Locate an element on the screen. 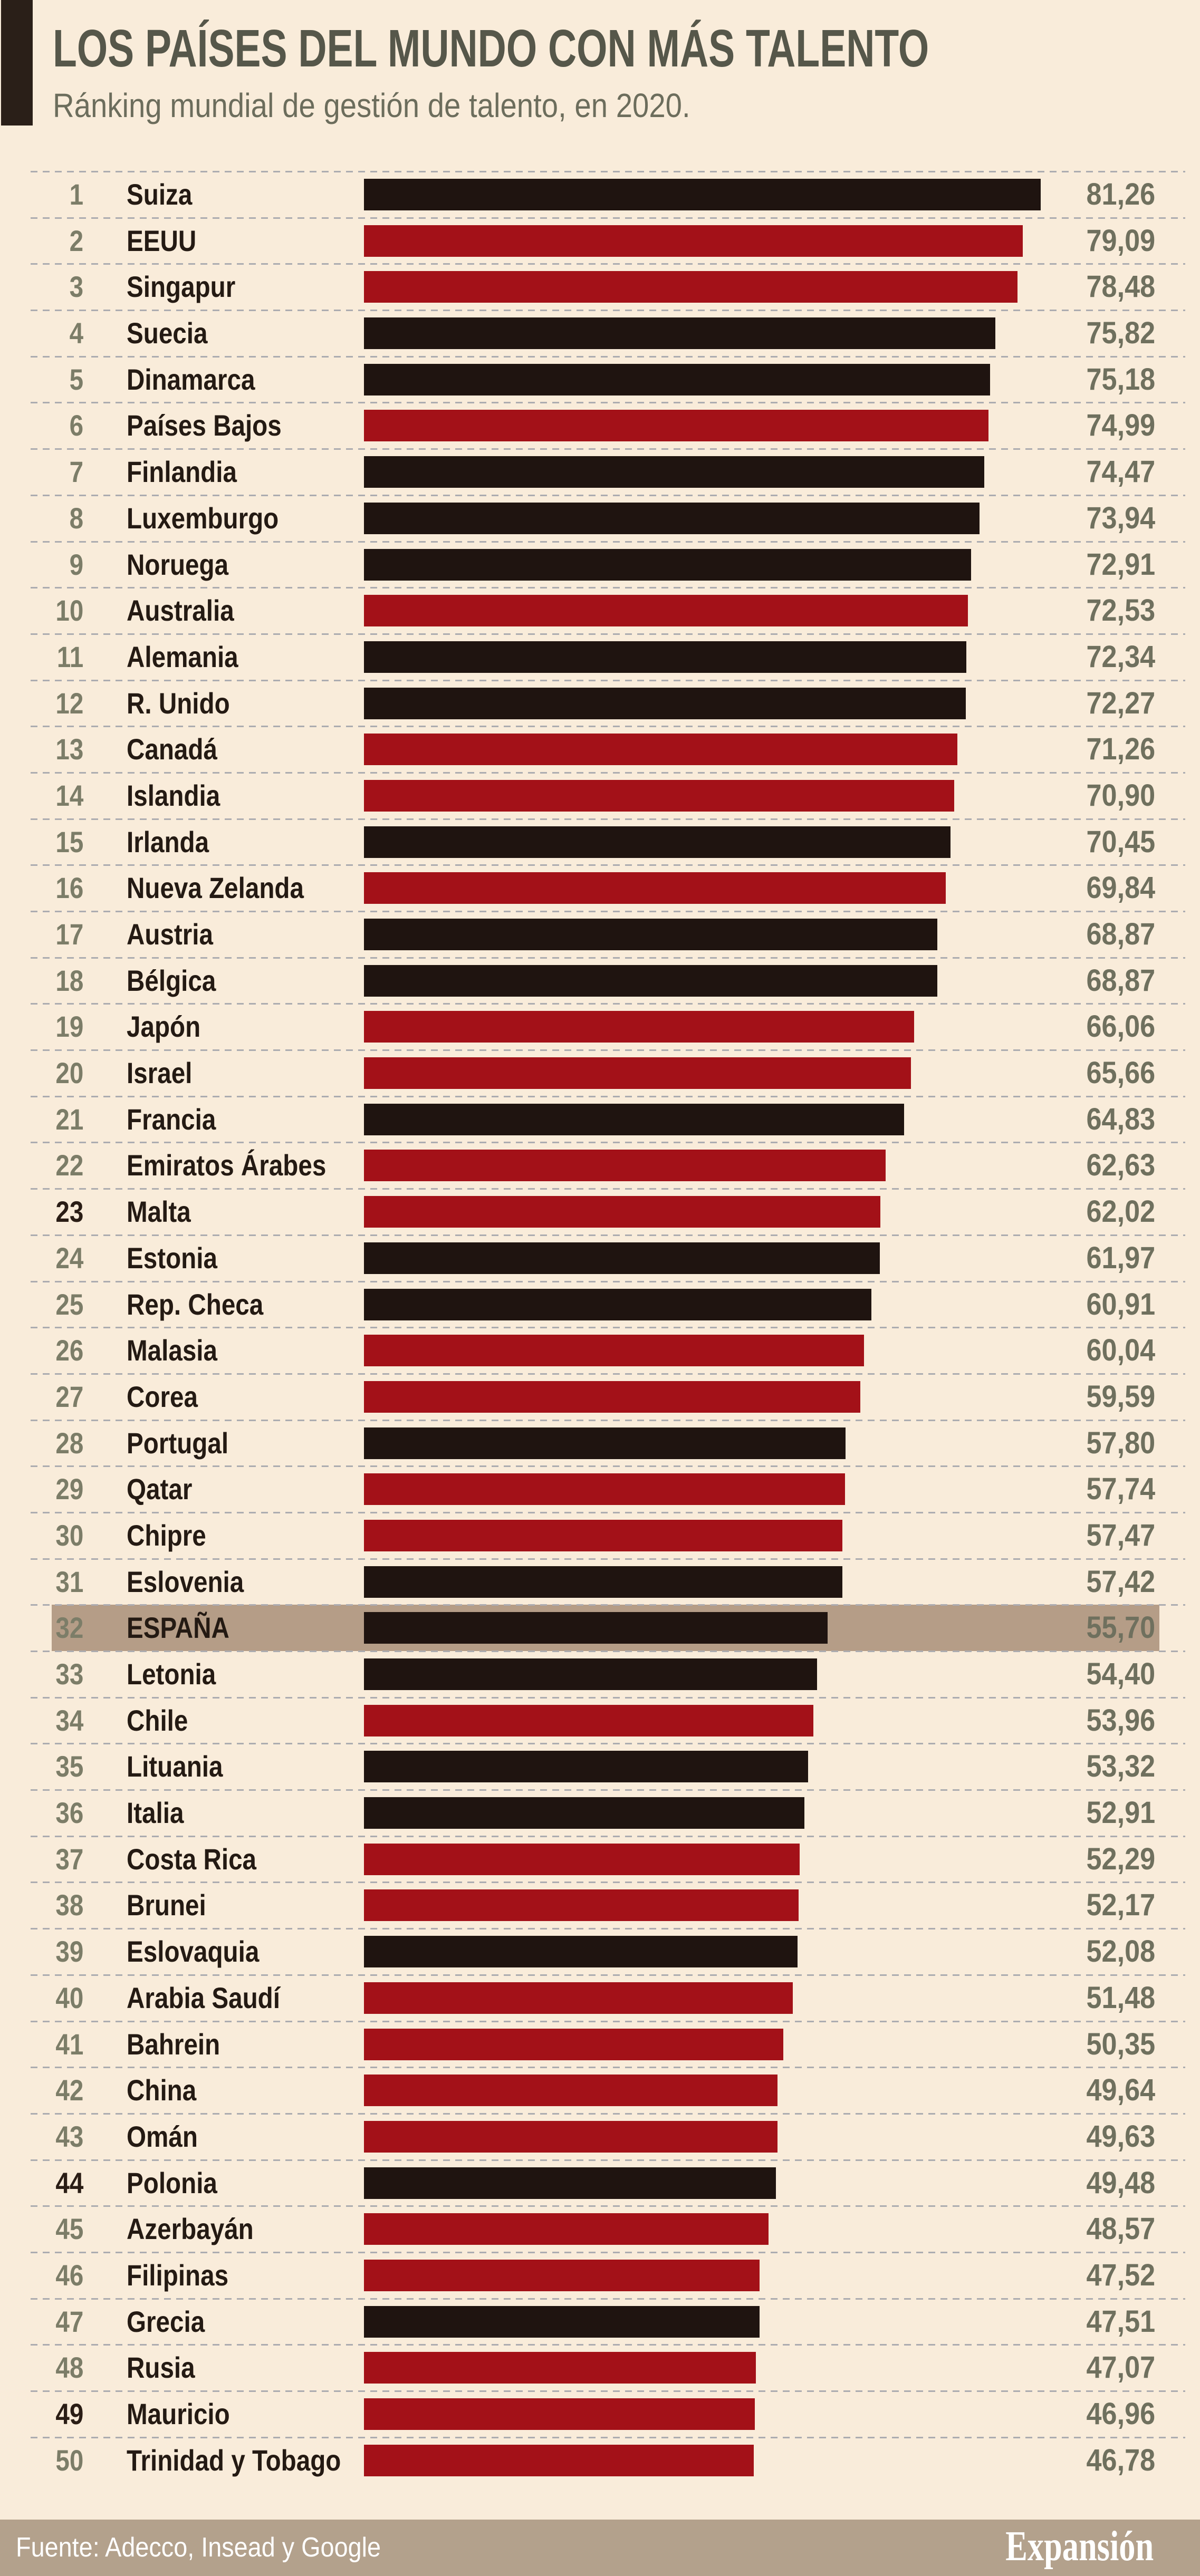 This screenshot has width=1200, height=2576. table-row: 17 Austria 68,87 is located at coordinates (600, 934).